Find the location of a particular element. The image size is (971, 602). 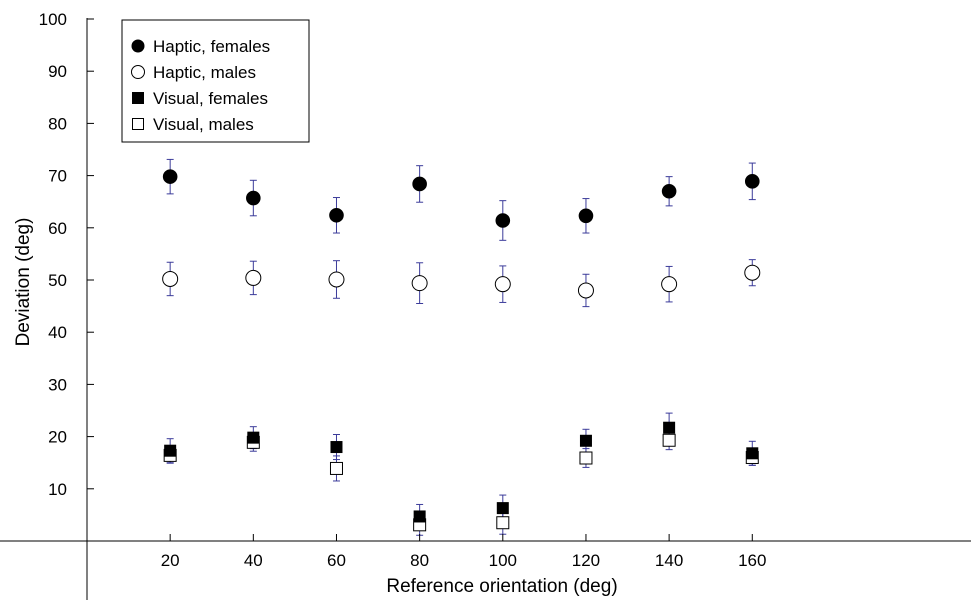

x-tick-label: 40 is located at coordinates (253, 560).